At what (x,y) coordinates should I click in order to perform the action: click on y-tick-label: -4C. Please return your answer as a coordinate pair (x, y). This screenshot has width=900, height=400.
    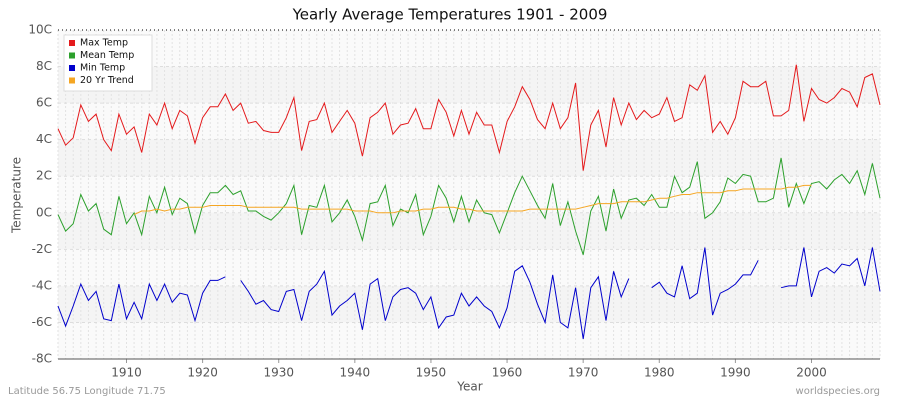
    Looking at the image, I should click on (42, 285).